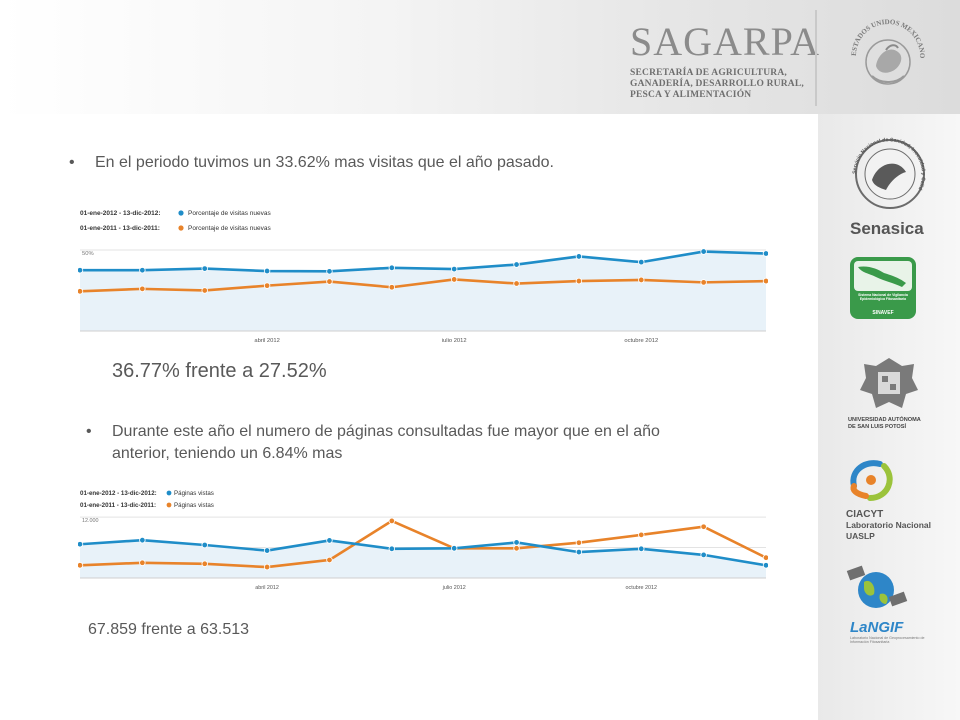  What do you see at coordinates (877, 427) in the screenshot?
I see `uaslp-label-line: DE SAN LUIS POTOSÍ` at bounding box center [877, 427].